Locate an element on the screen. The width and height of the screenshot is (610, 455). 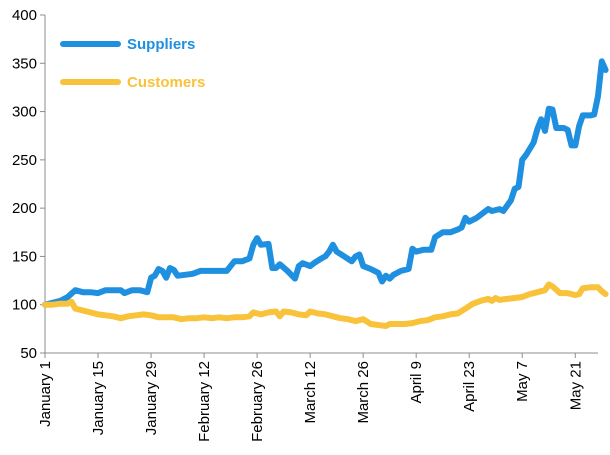
y-tick-label: 50 is located at coordinates (28, 353).